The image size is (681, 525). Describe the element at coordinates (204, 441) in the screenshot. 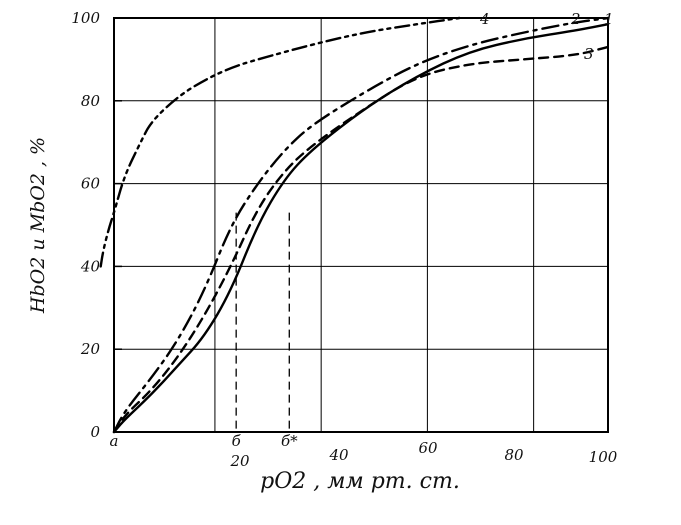

I see `marker-labels: а б б*` at that location.